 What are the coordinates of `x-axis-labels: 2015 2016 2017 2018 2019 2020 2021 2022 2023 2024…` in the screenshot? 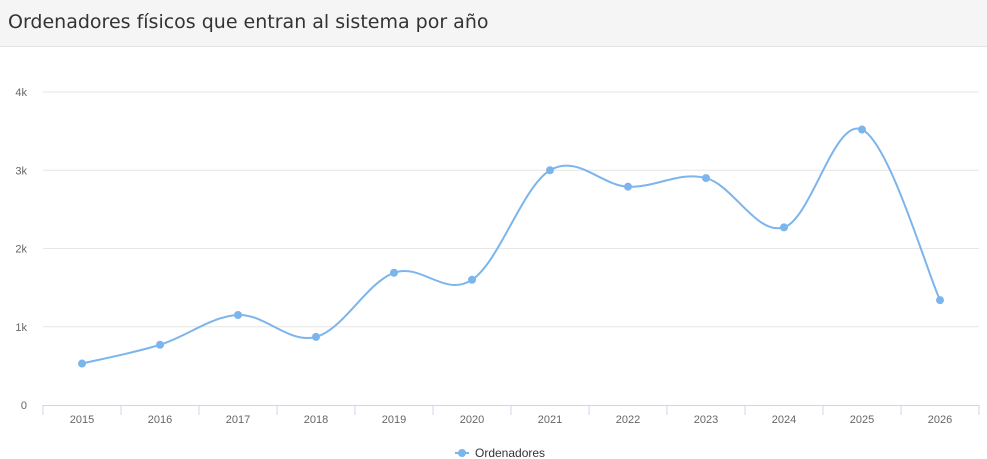 It's located at (511, 420).